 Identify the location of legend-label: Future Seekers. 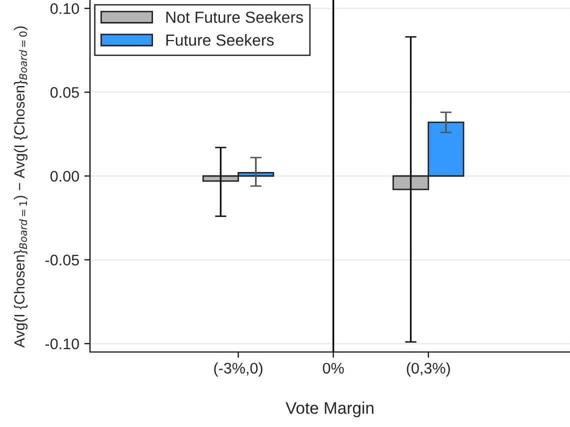
(220, 40).